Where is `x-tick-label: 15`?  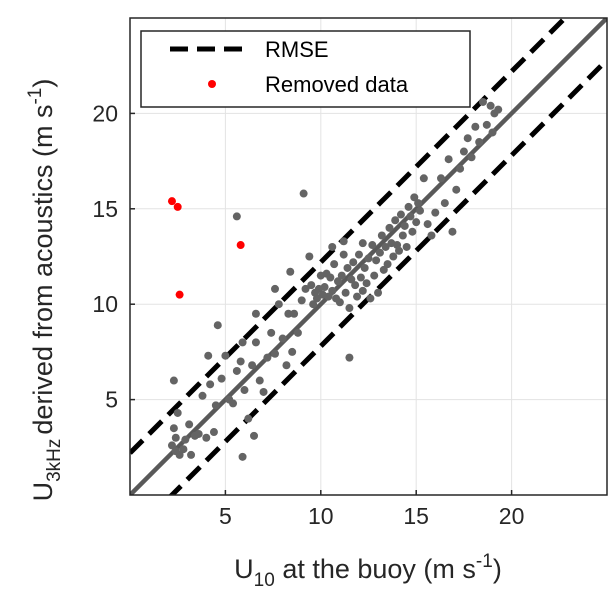
x-tick-label: 15 is located at coordinates (416, 516).